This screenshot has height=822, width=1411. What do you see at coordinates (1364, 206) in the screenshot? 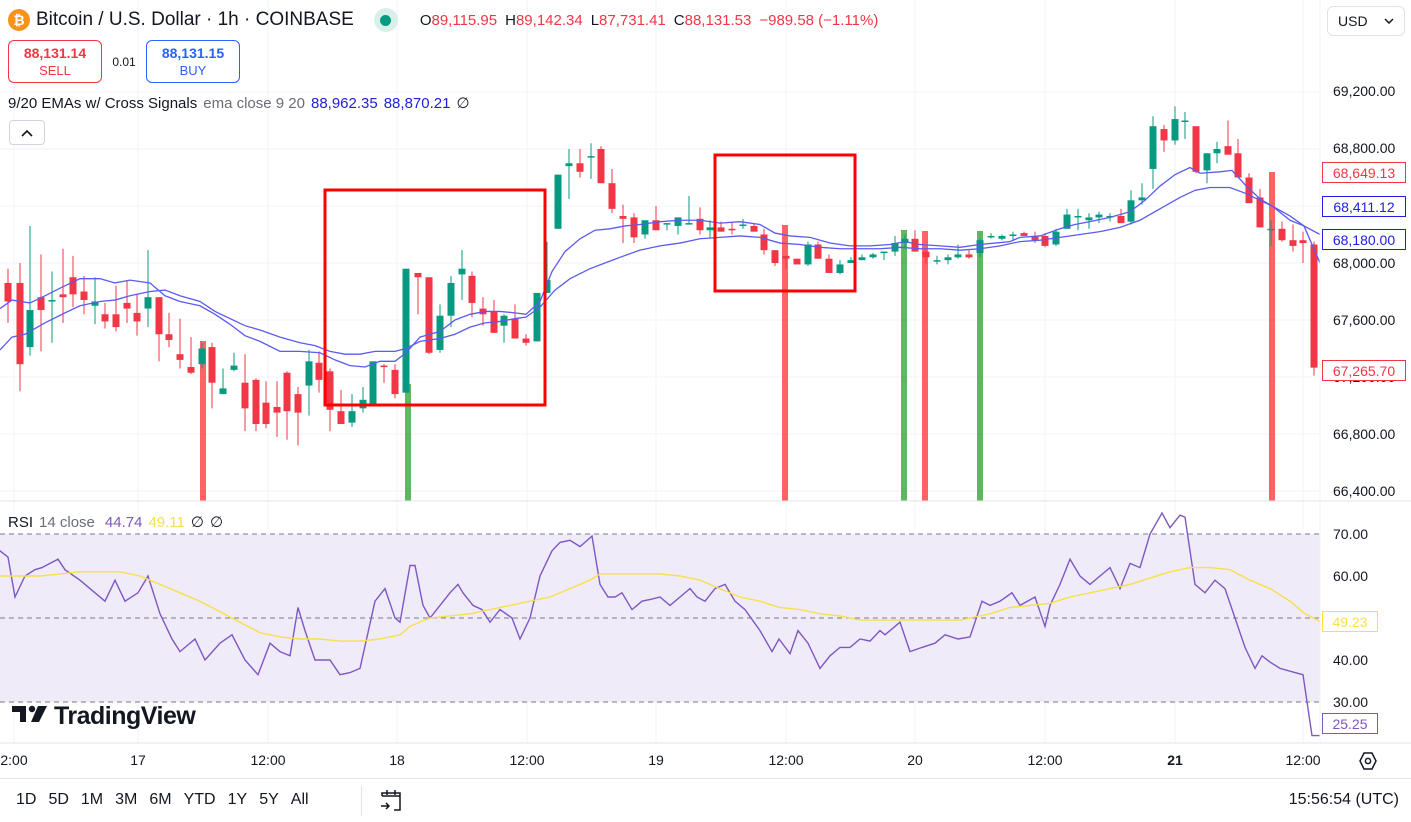
I see `price-tag-ema9: 68,411.12` at bounding box center [1364, 206].